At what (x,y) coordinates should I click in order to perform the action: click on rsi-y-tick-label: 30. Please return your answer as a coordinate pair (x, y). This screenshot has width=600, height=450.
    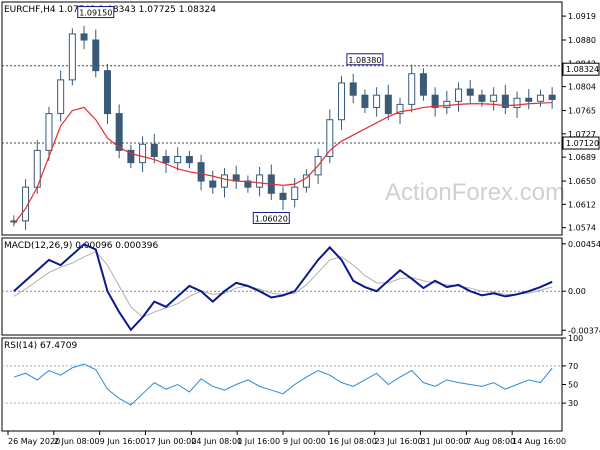
    Looking at the image, I should click on (573, 403).